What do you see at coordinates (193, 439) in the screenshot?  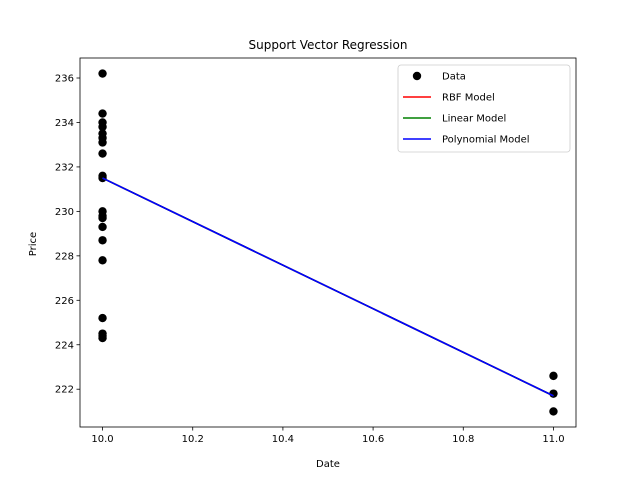 I see `x-tick-label: 10.2` at bounding box center [193, 439].